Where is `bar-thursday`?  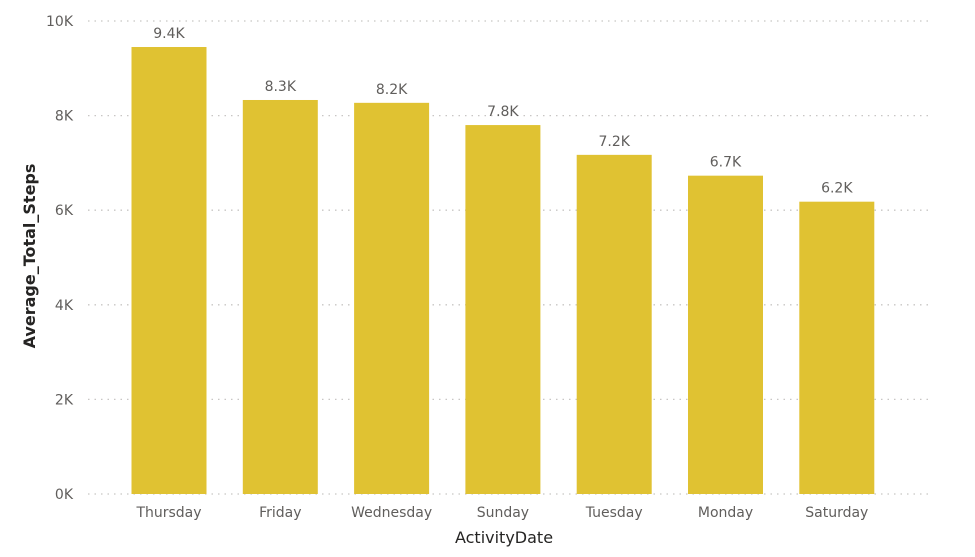 bar-thursday is located at coordinates (169, 270).